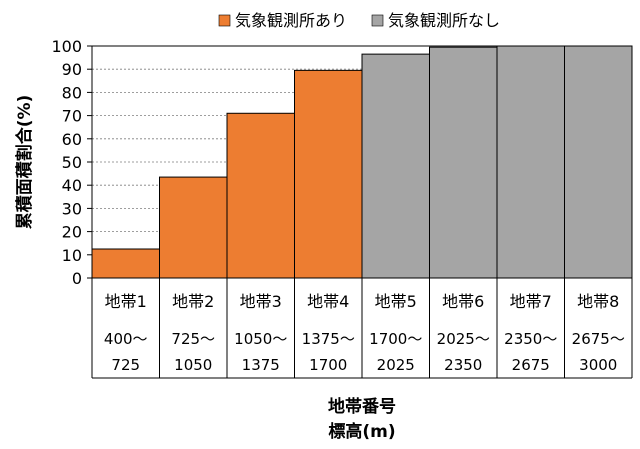 Image resolution: width=640 pixels, height=449 pixels. What do you see at coordinates (463, 301) in the screenshot?
I see `category-name: 地帯6` at bounding box center [463, 301].